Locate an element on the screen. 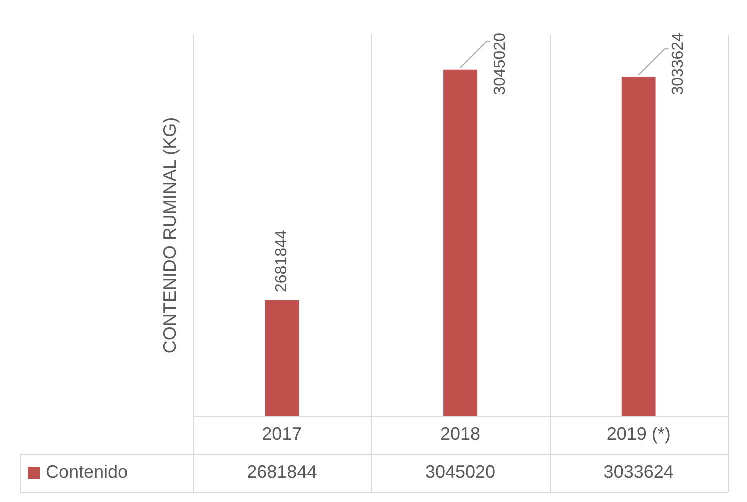  data-label: 3033624 is located at coordinates (639, 472).